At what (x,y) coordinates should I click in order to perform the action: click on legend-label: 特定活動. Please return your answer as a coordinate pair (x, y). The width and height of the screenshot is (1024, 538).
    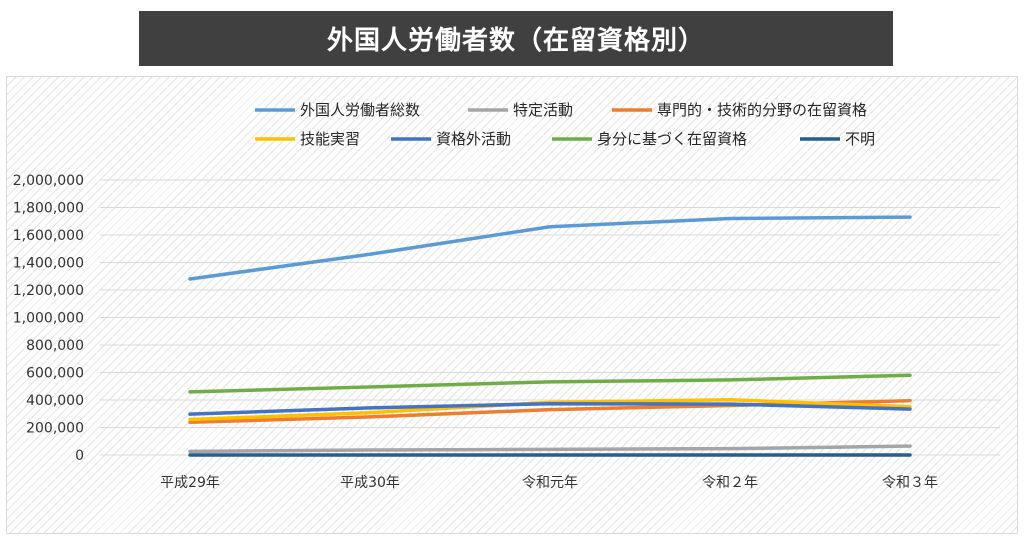
    Looking at the image, I should click on (543, 110).